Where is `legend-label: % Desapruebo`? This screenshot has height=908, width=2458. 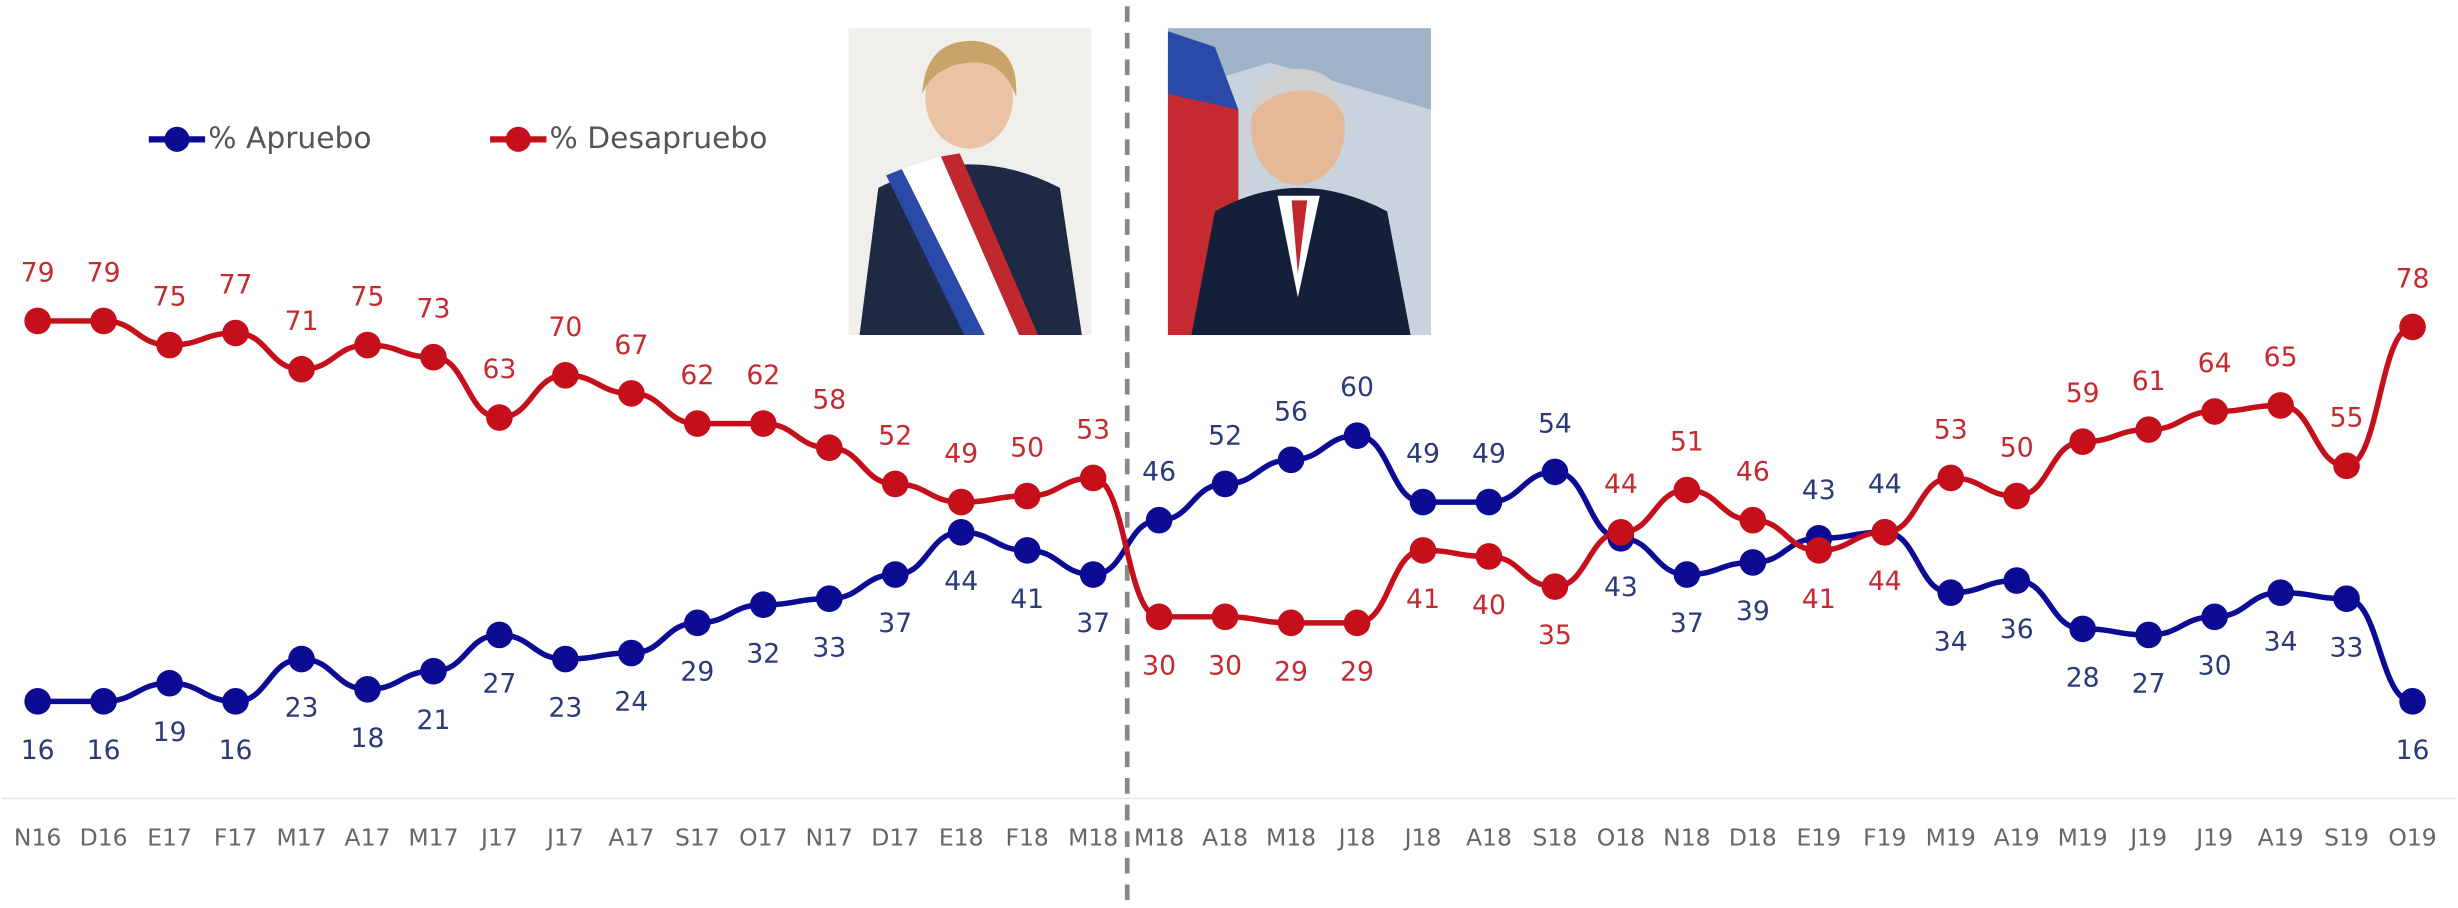 legend-label: % Desapruebo is located at coordinates (659, 138).